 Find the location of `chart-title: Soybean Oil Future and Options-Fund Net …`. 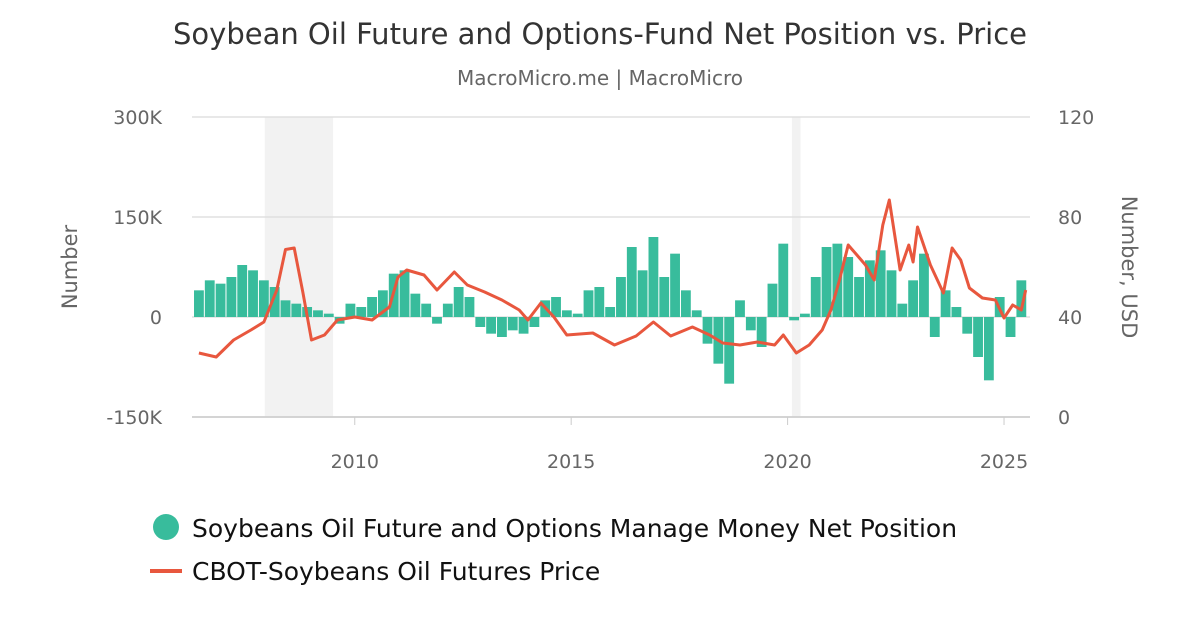

chart-title: Soybean Oil Future and Options-Fund Net … is located at coordinates (600, 34).